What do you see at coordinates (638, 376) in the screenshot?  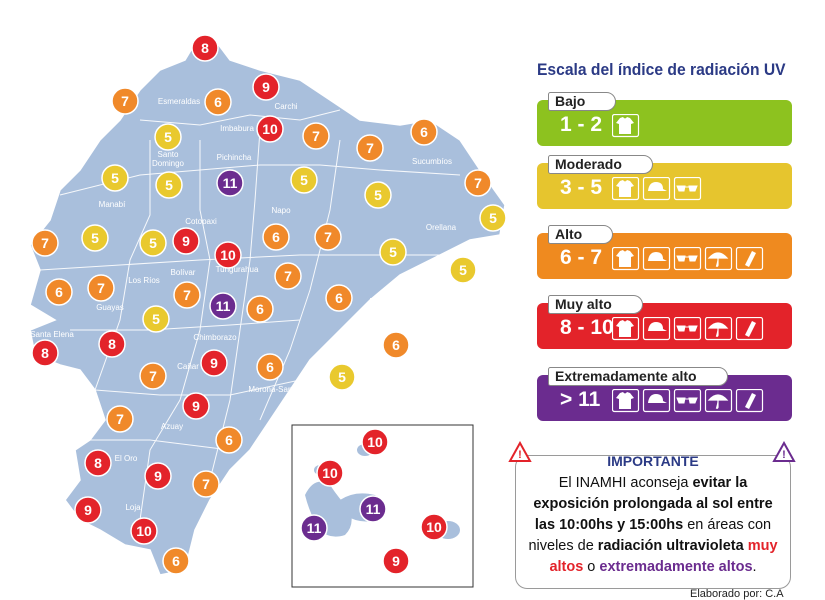 I see `level-name: Extremadamente alto` at bounding box center [638, 376].